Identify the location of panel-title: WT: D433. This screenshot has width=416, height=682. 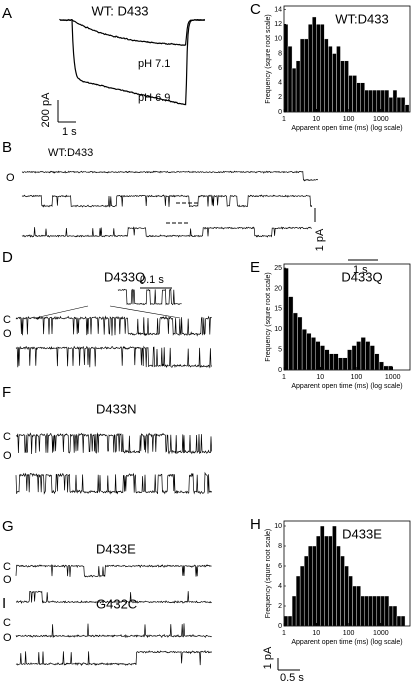
(119, 10).